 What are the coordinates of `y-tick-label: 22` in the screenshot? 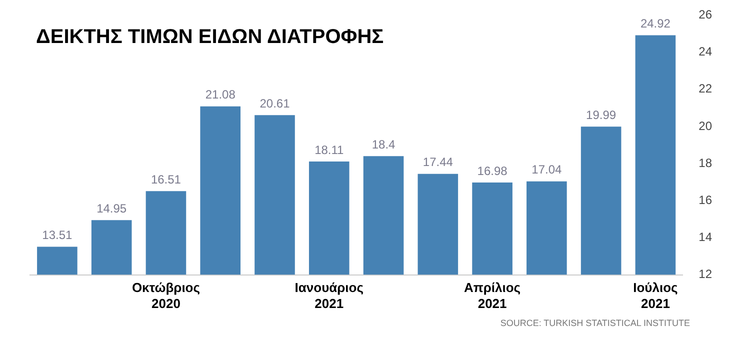 It's located at (705, 89).